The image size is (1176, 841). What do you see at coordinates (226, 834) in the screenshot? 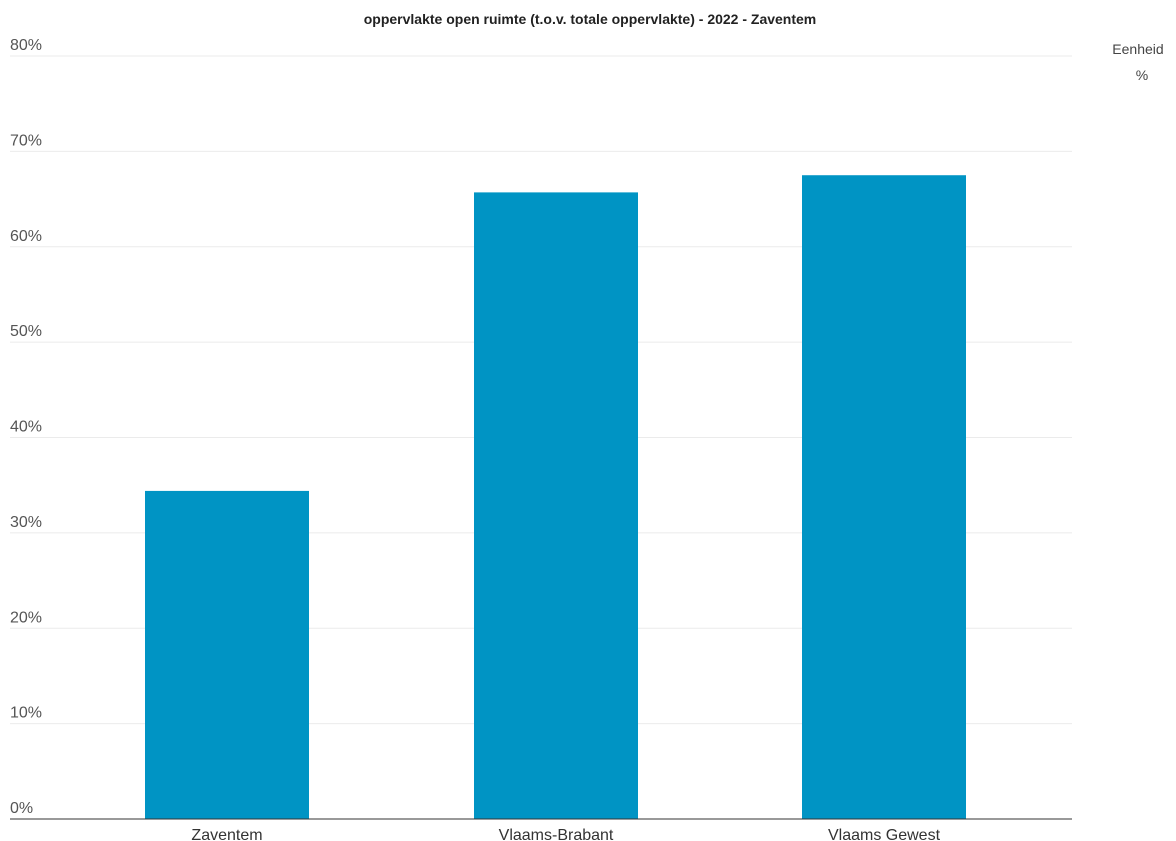
I see `x-tick-label: Zaventem` at bounding box center [226, 834].